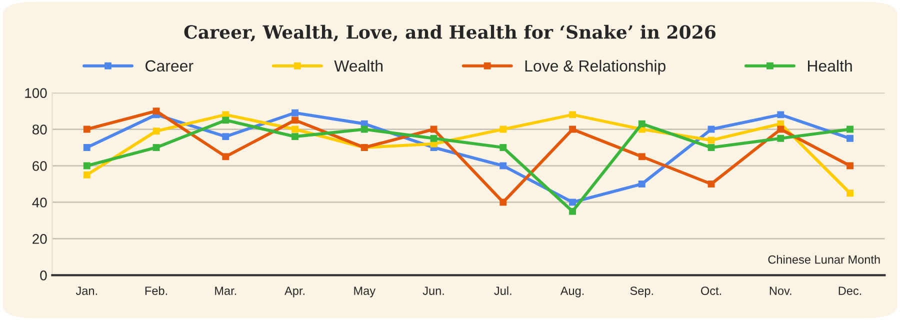 This screenshot has width=900, height=320. What do you see at coordinates (450, 33) in the screenshot?
I see `chart-title: Career, Wealth, Love, and Health for ‘Snake’ in 2026` at bounding box center [450, 33].